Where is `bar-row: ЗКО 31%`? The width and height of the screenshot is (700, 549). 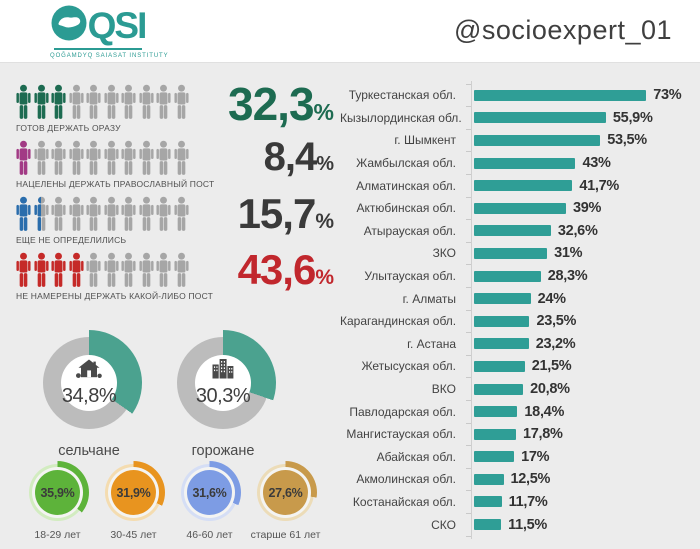 bar-row: ЗКО 31% is located at coordinates (518, 253).